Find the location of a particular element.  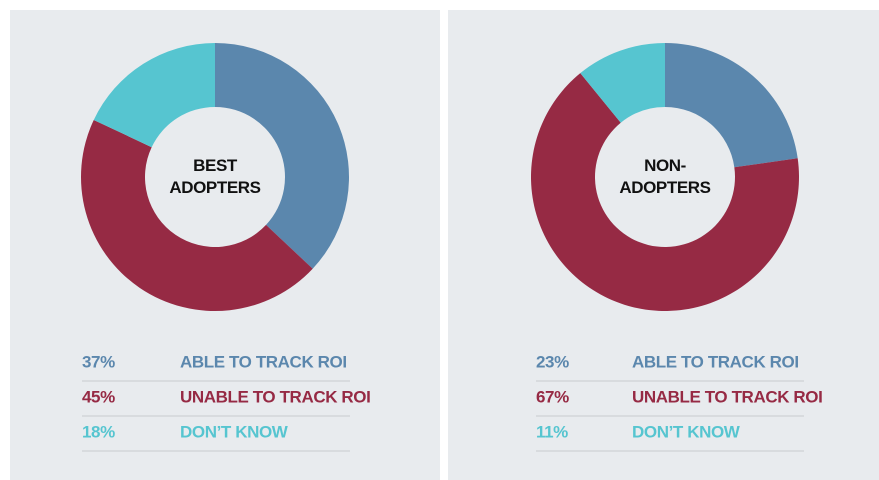

chart-title: NON-ADOPTERS is located at coordinates (665, 176).